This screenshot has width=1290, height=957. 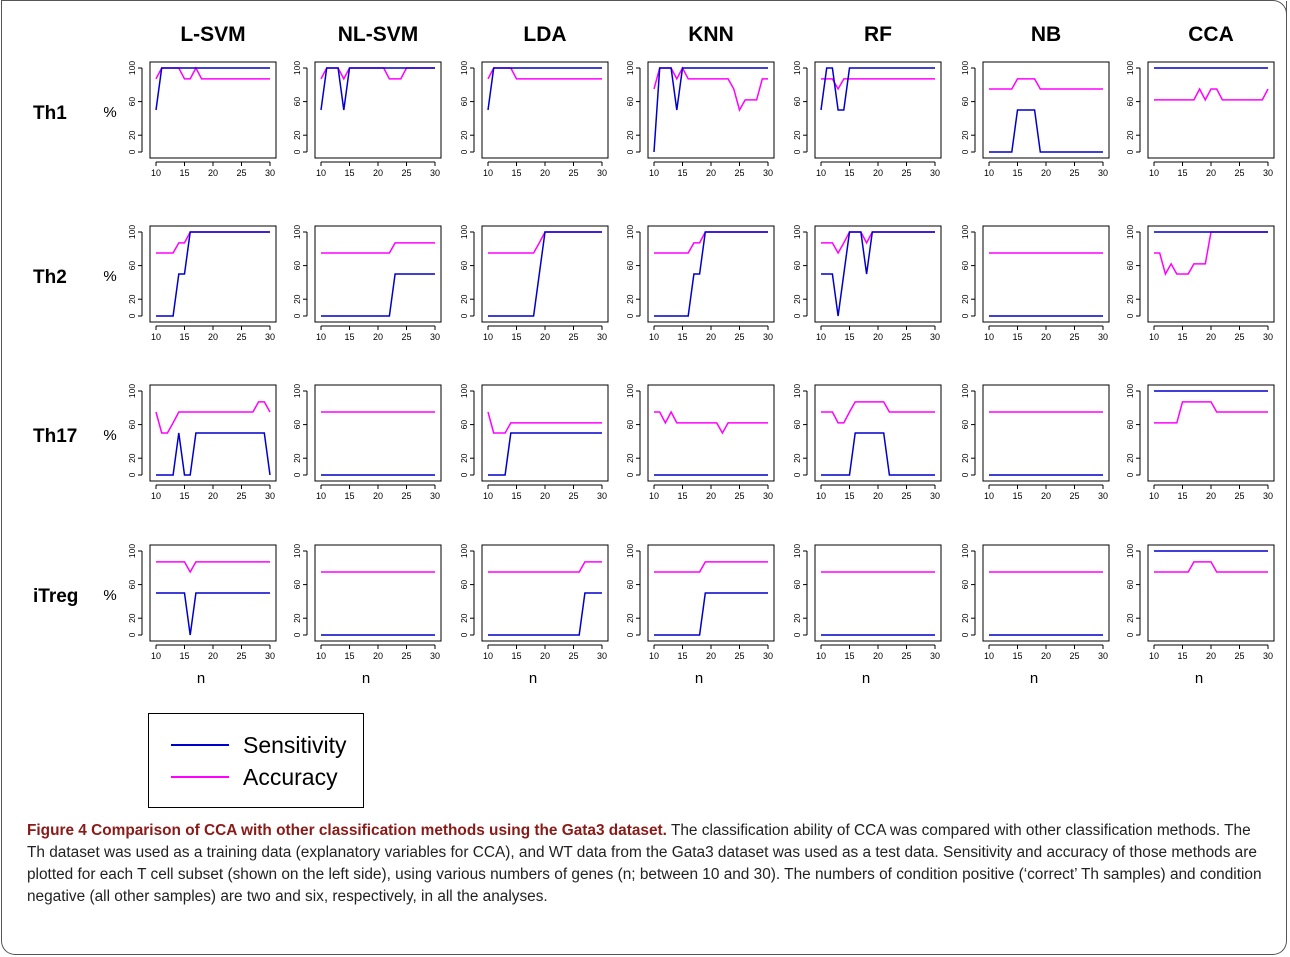 What do you see at coordinates (213, 417) in the screenshot?
I see `panel-th17-l-svm-accuracy-line` at bounding box center [213, 417].